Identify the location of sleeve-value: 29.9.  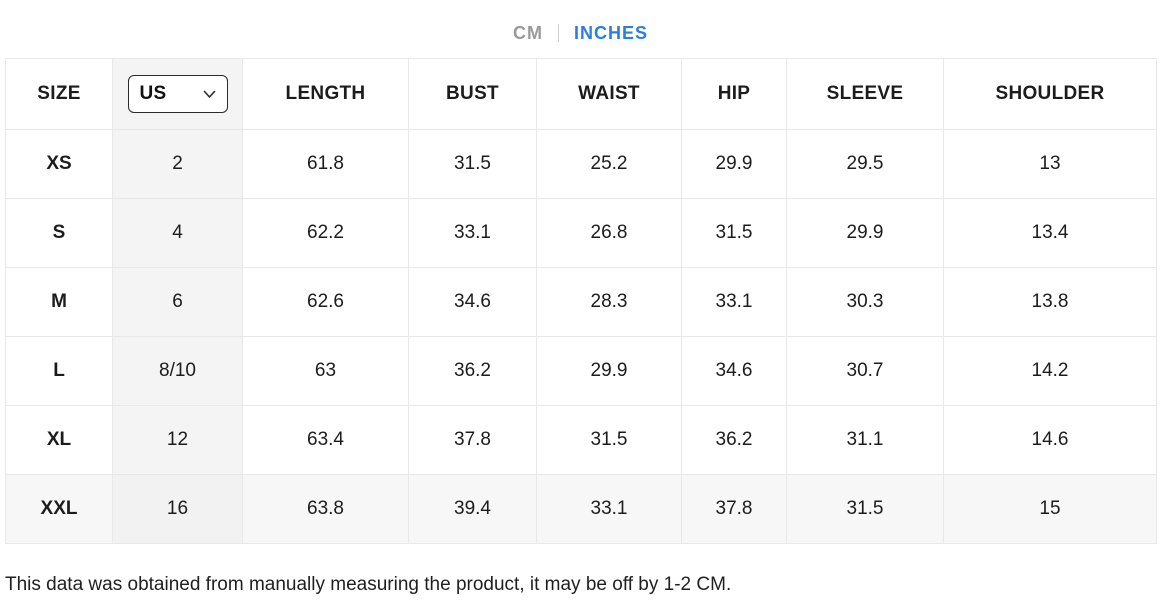
(865, 233).